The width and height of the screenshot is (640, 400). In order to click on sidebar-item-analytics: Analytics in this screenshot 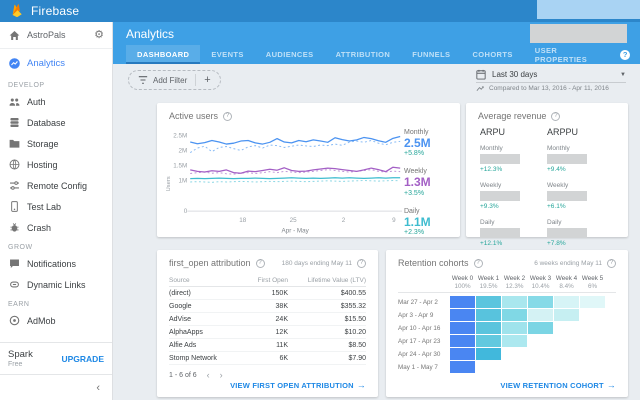, I will do `click(56, 62)`.